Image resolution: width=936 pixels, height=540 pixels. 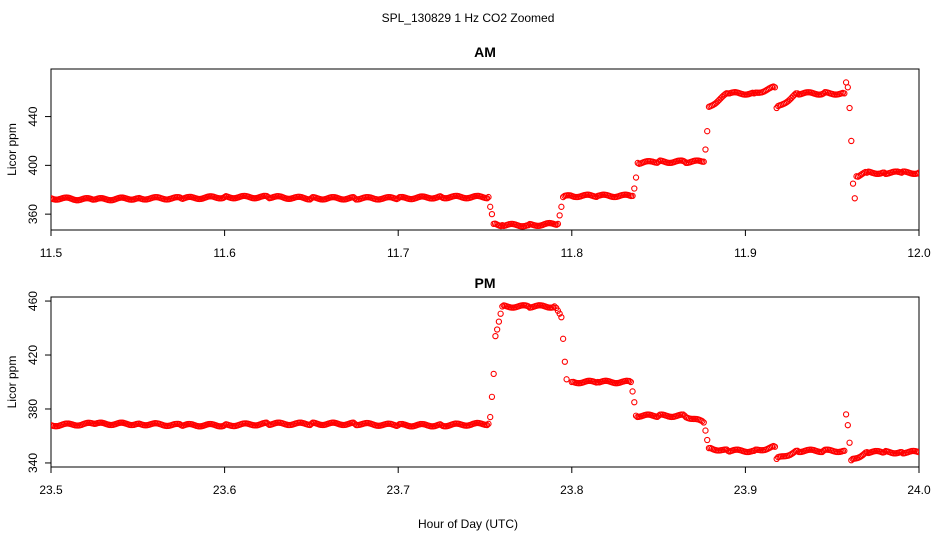 What do you see at coordinates (225, 490) in the screenshot?
I see `x-tick-label: 23.6` at bounding box center [225, 490].